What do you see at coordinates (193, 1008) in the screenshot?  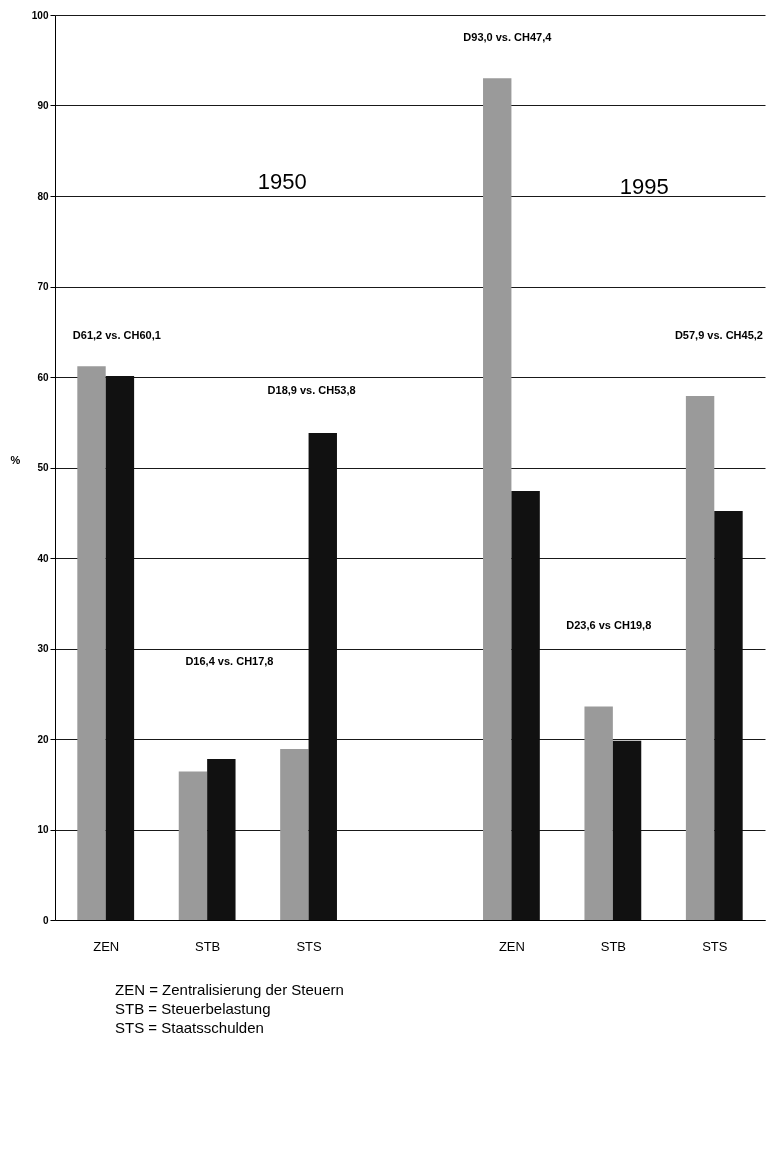 I see `text: STB = Steuerbelastung` at bounding box center [193, 1008].